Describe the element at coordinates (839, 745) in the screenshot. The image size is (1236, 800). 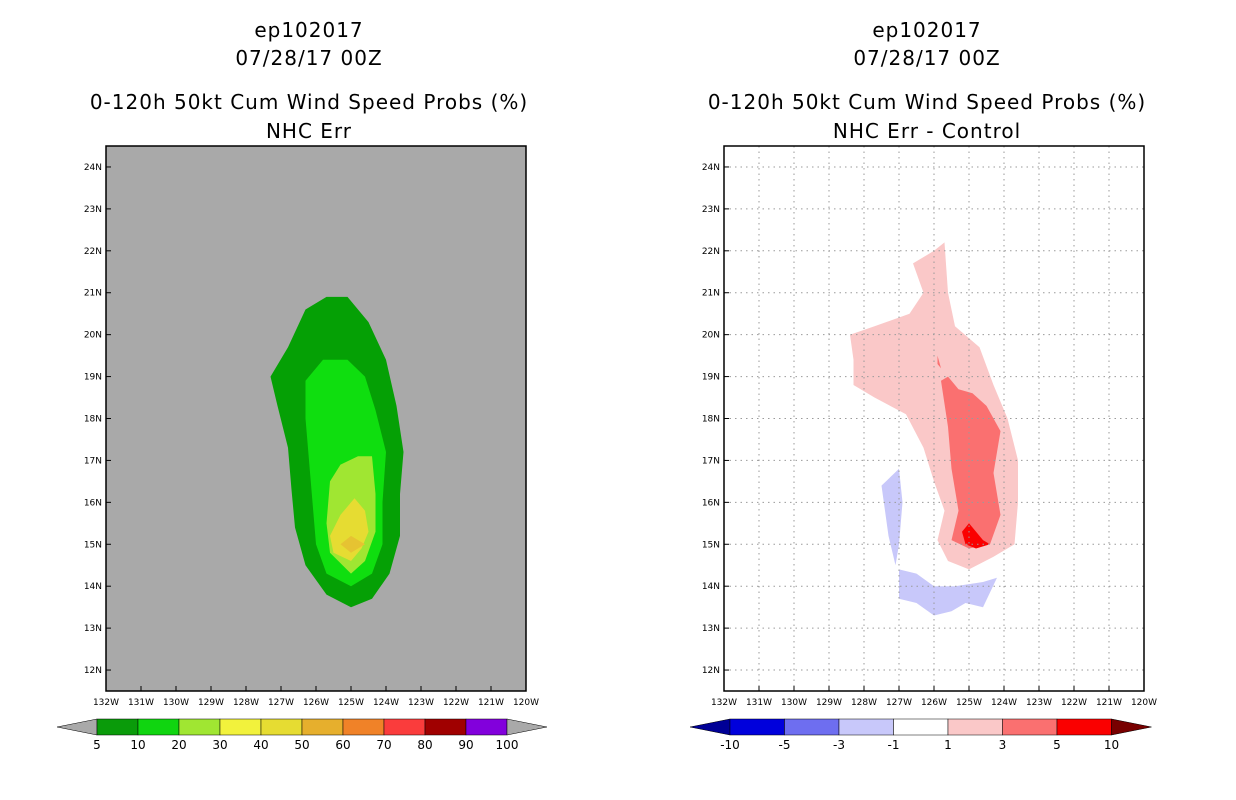
I see `colorbar-label: -3` at that location.